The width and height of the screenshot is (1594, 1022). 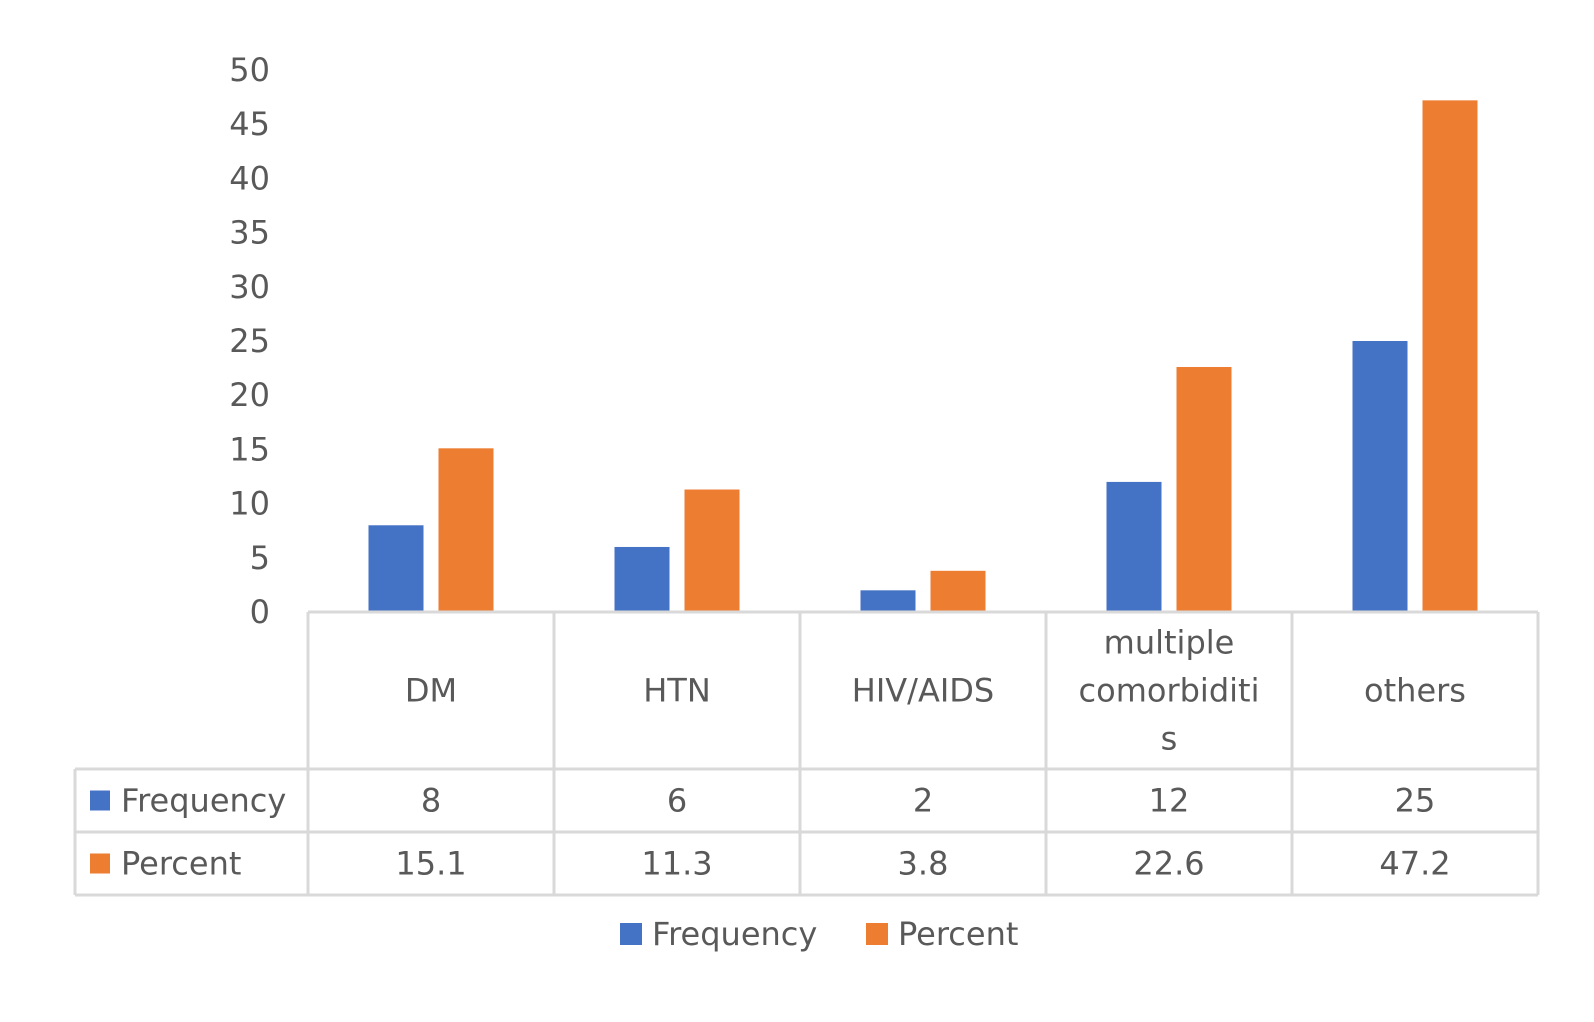 I want to click on table-legend-key-percent, so click(x=100, y=863).